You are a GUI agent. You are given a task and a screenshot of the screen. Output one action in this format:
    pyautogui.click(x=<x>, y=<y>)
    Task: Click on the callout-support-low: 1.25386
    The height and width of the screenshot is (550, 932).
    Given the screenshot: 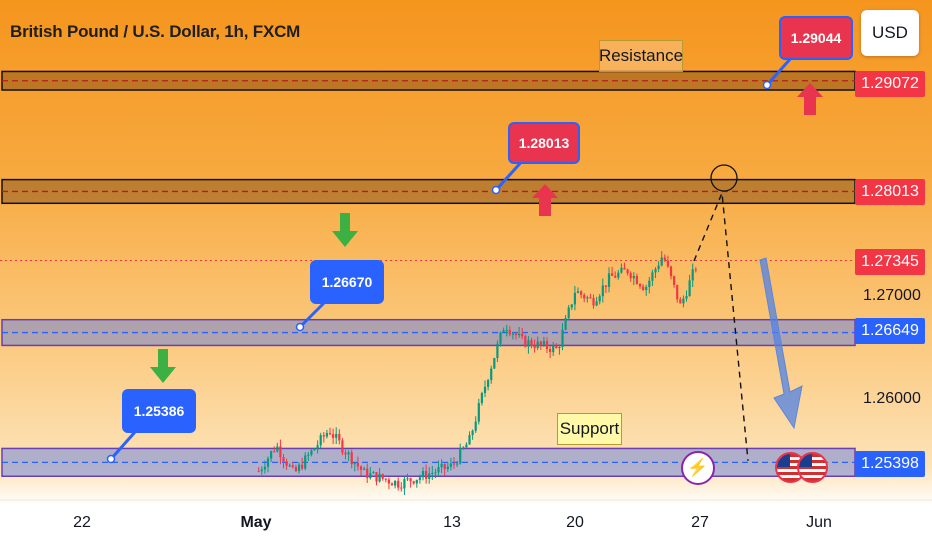 What is the action you would take?
    pyautogui.click(x=159, y=411)
    